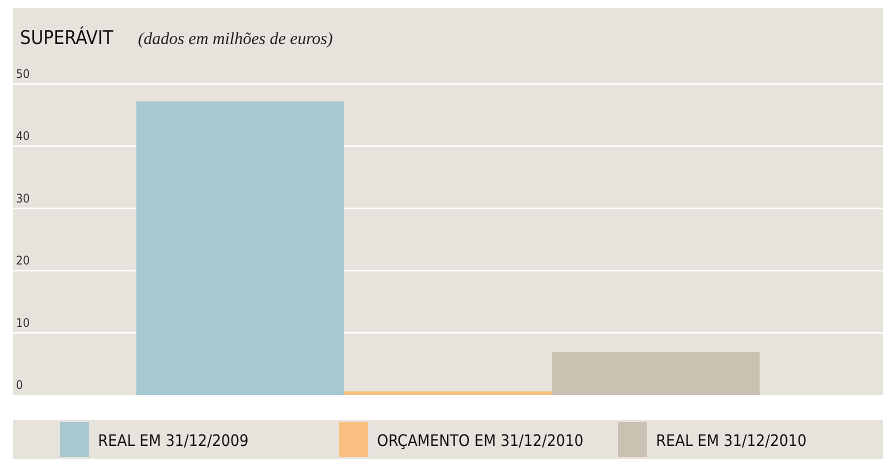  I want to click on chart-subtitle: (dados em milhões de euros), so click(236, 38).